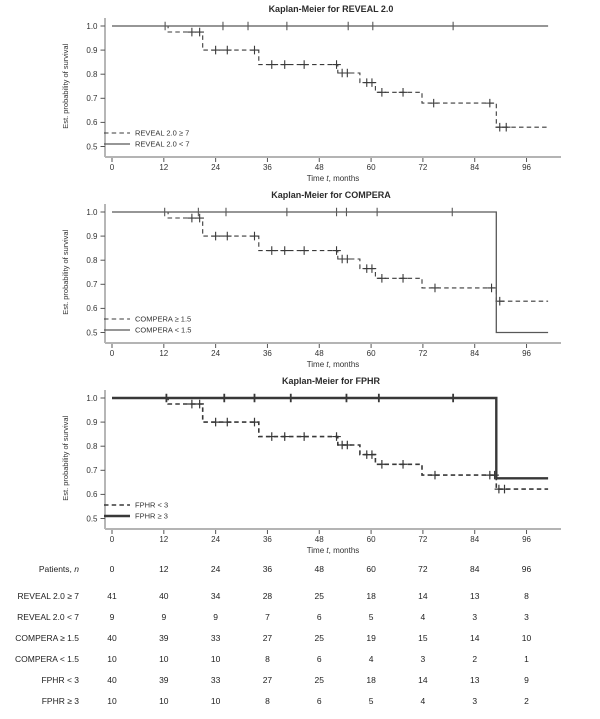 The image size is (600, 719). Describe the element at coordinates (267, 617) in the screenshot. I see `risk-cell: 7` at that location.